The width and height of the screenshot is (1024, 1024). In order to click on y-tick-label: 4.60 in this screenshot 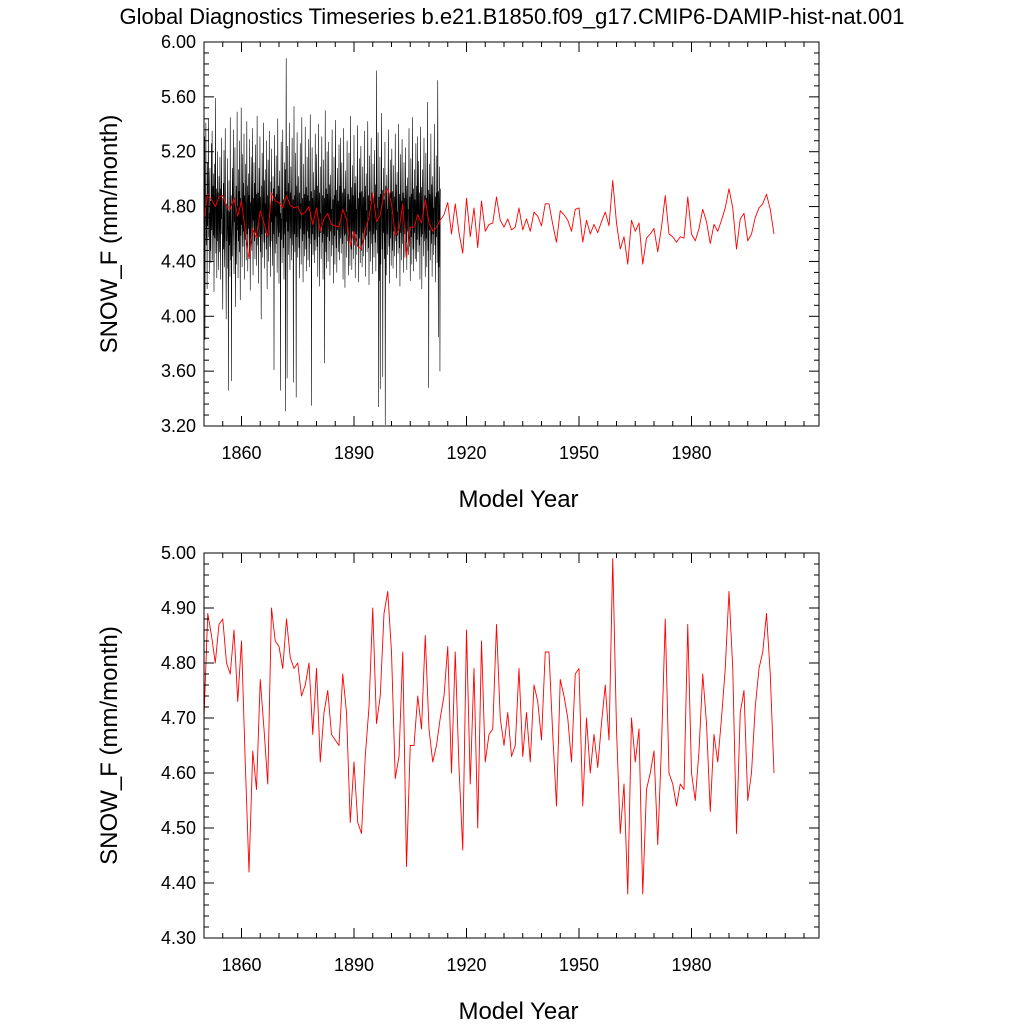, I will do `click(178, 773)`.